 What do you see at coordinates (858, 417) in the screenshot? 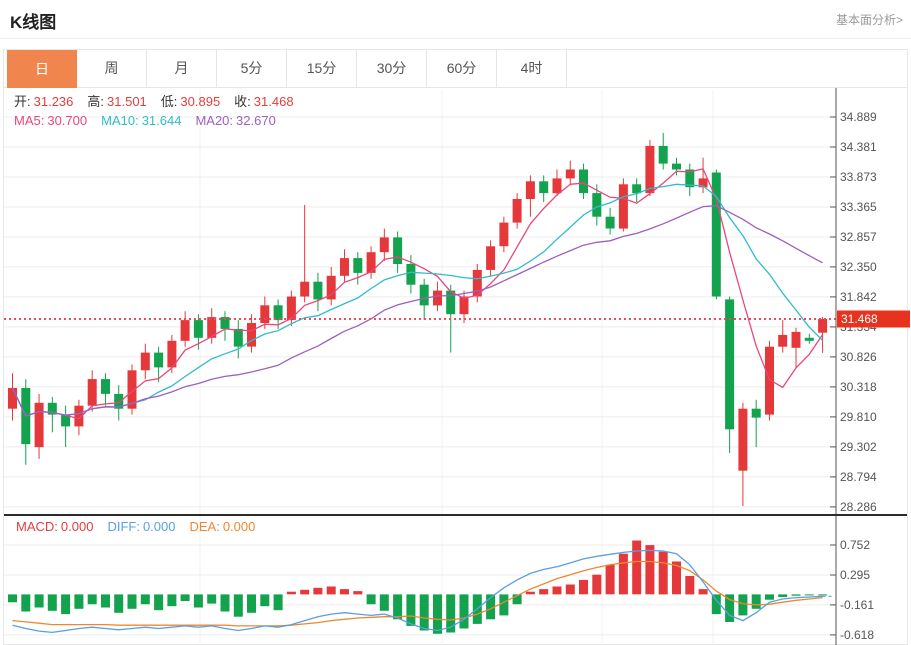
I see `axis-label: 29.810` at bounding box center [858, 417].